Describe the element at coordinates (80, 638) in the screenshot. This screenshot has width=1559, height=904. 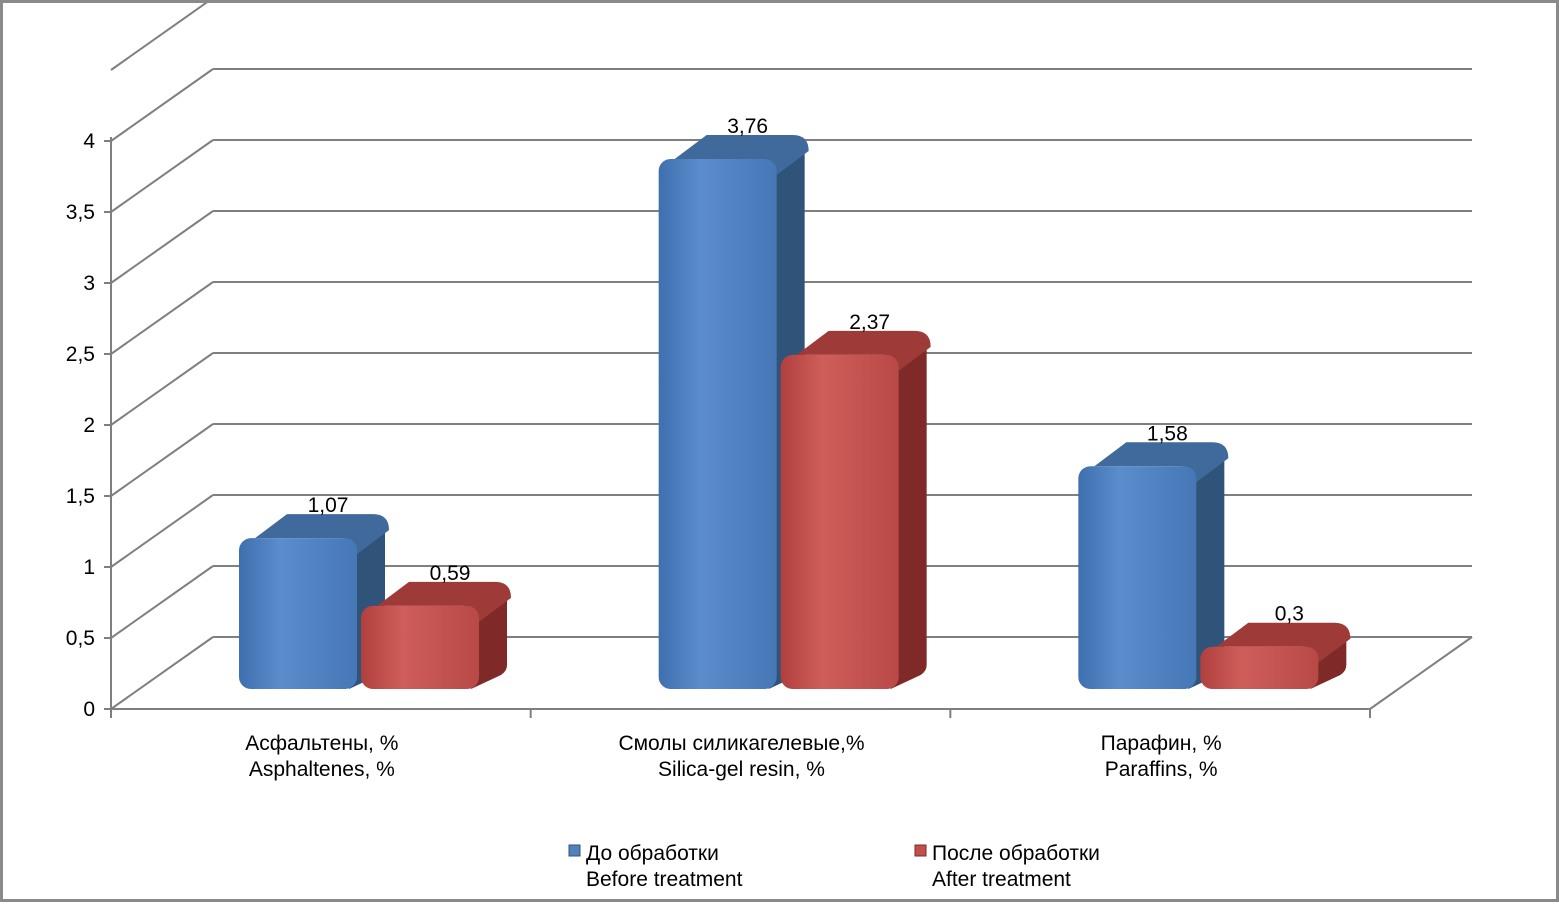
I see `y-tick-label: 0,5` at that location.